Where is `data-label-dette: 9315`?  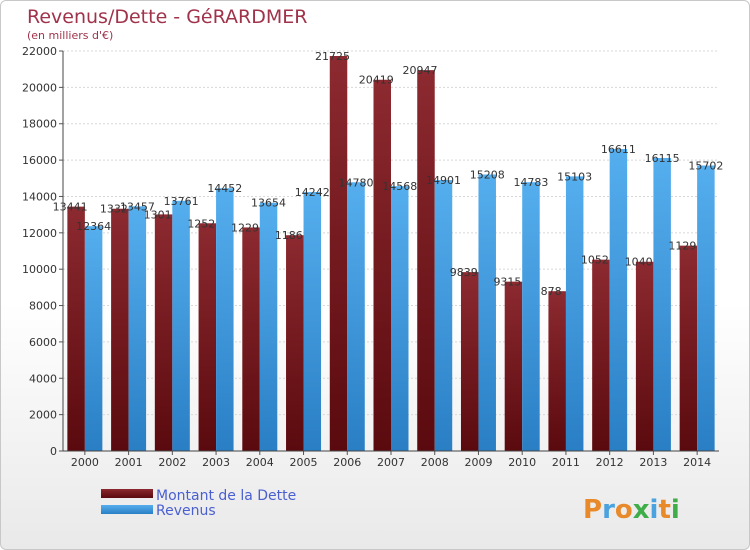 data-label-dette: 9315 is located at coordinates (507, 282).